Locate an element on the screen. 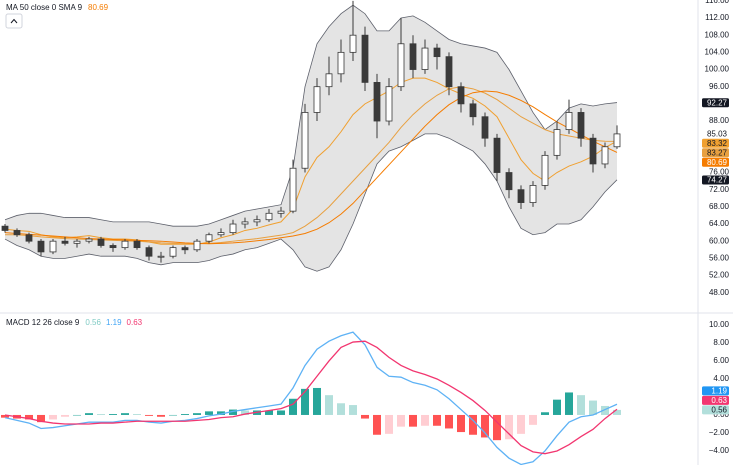  y-tick-label: 96.00 is located at coordinates (719, 86).